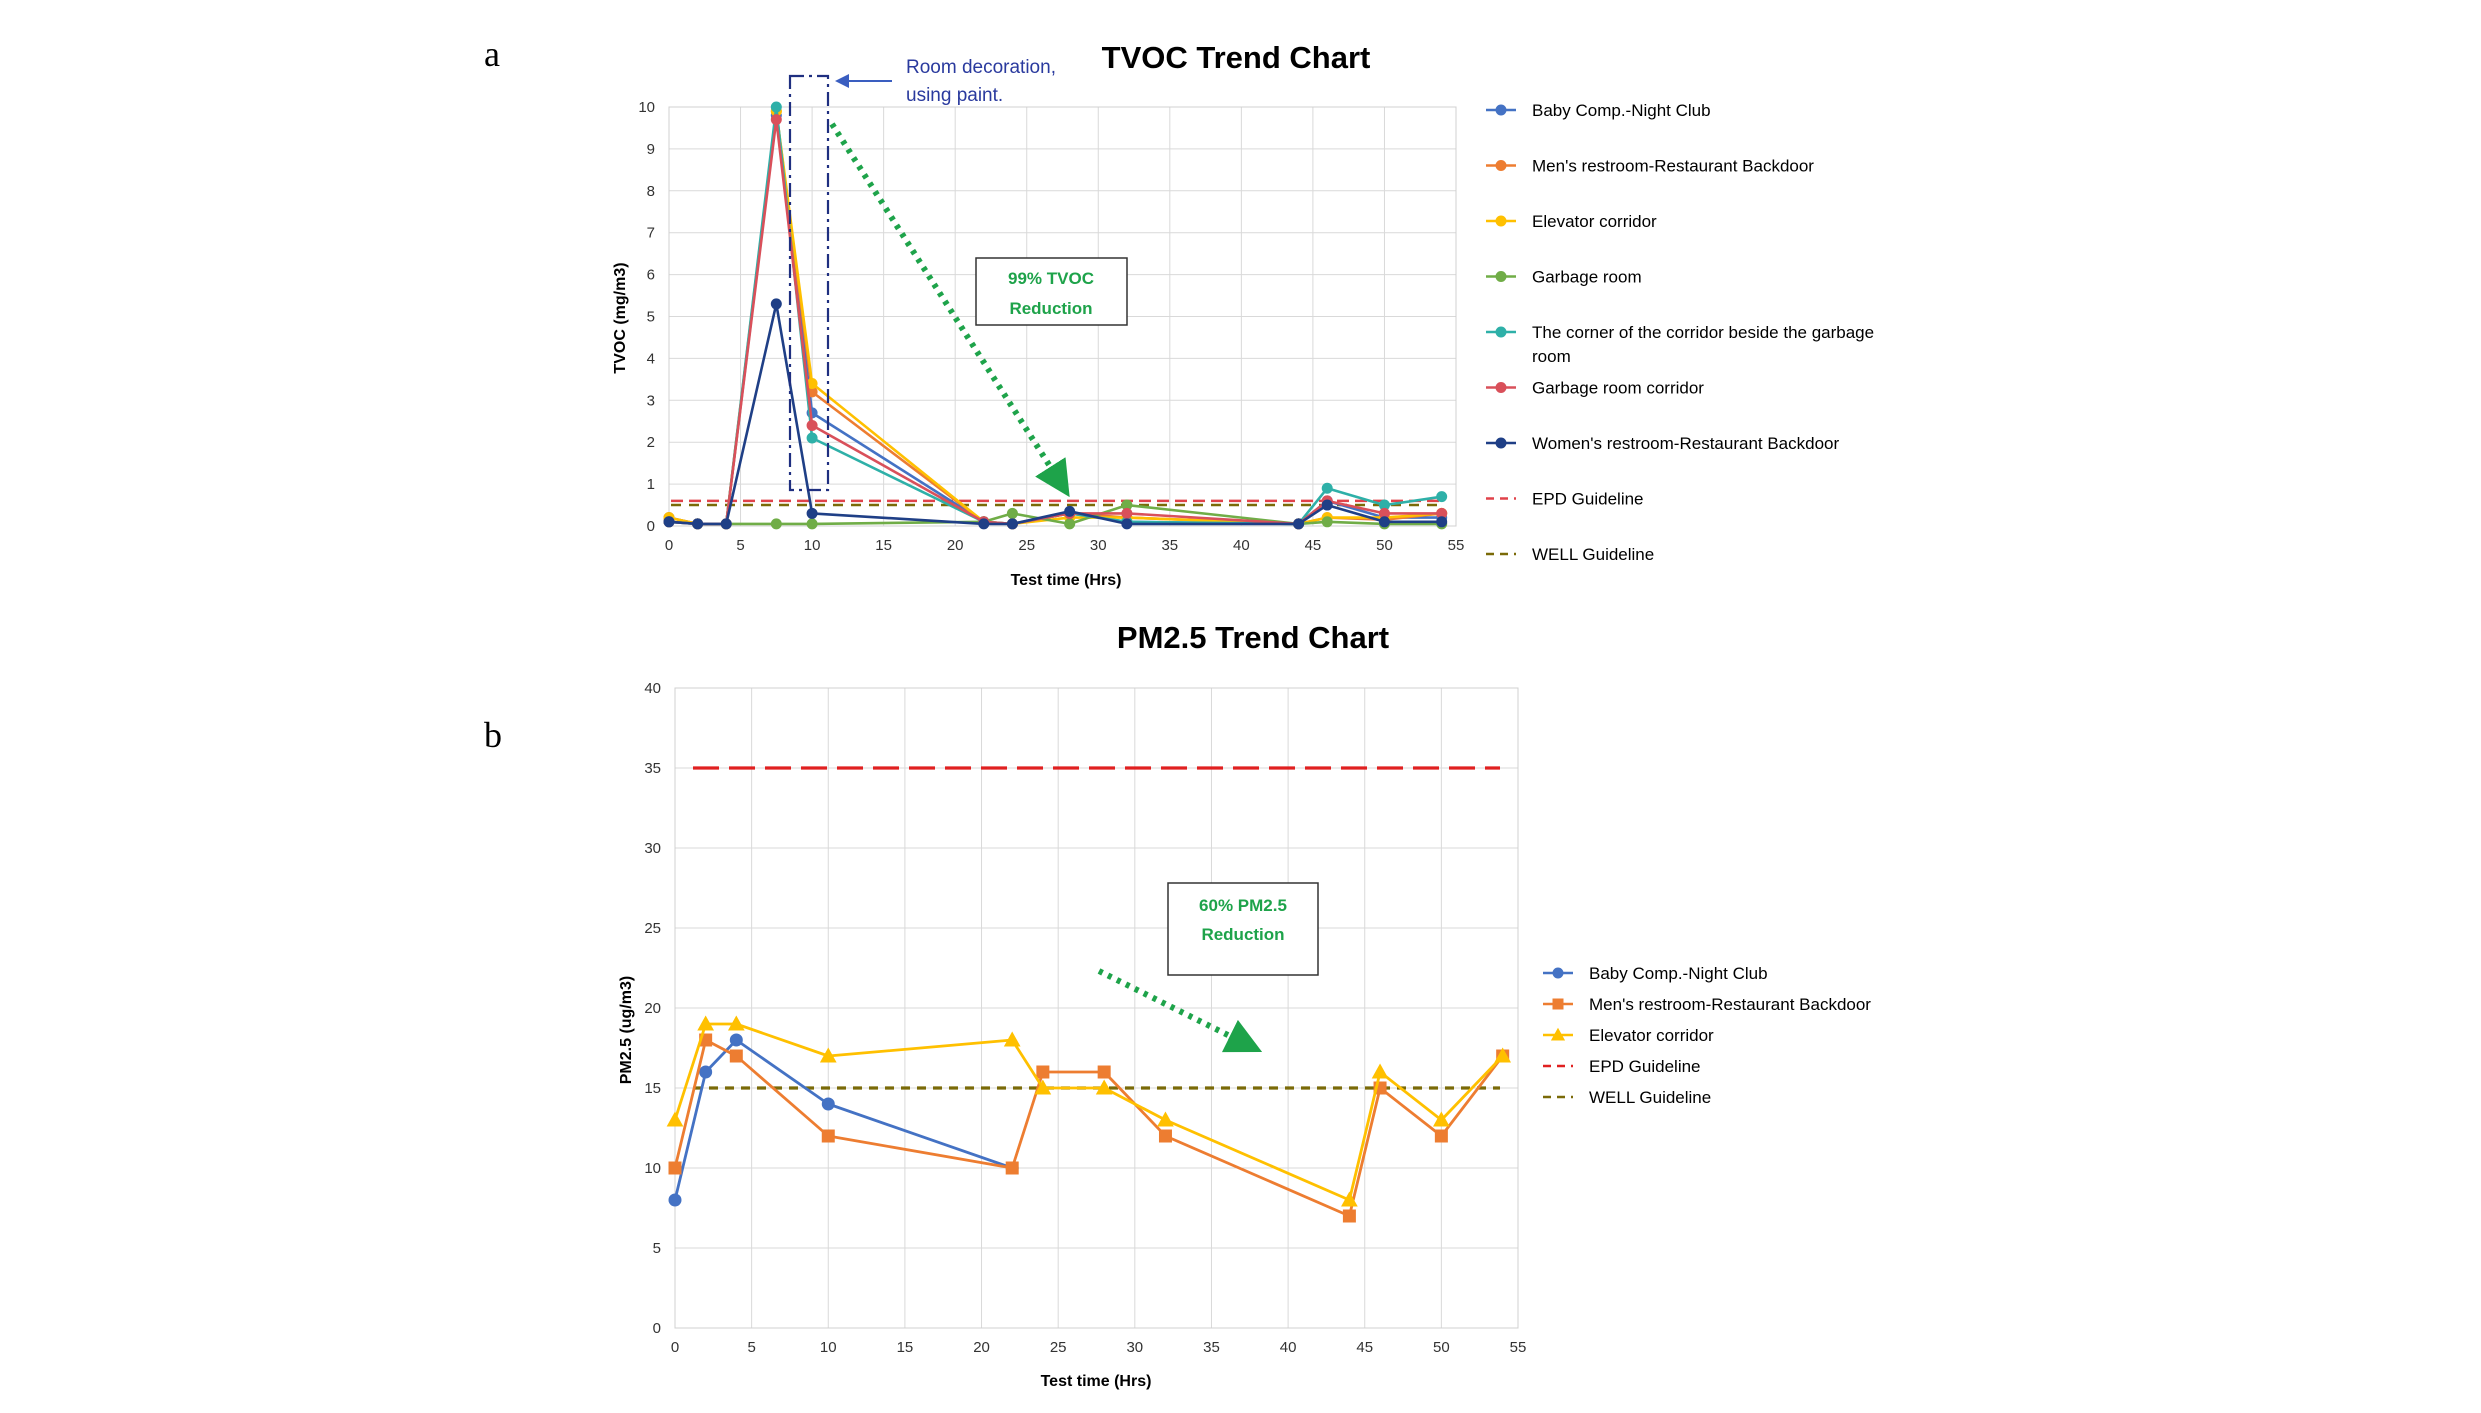 The height and width of the screenshot is (1413, 2481). What do you see at coordinates (981, 1347) in the screenshot?
I see `pm25-x-tick-label: 20` at bounding box center [981, 1347].